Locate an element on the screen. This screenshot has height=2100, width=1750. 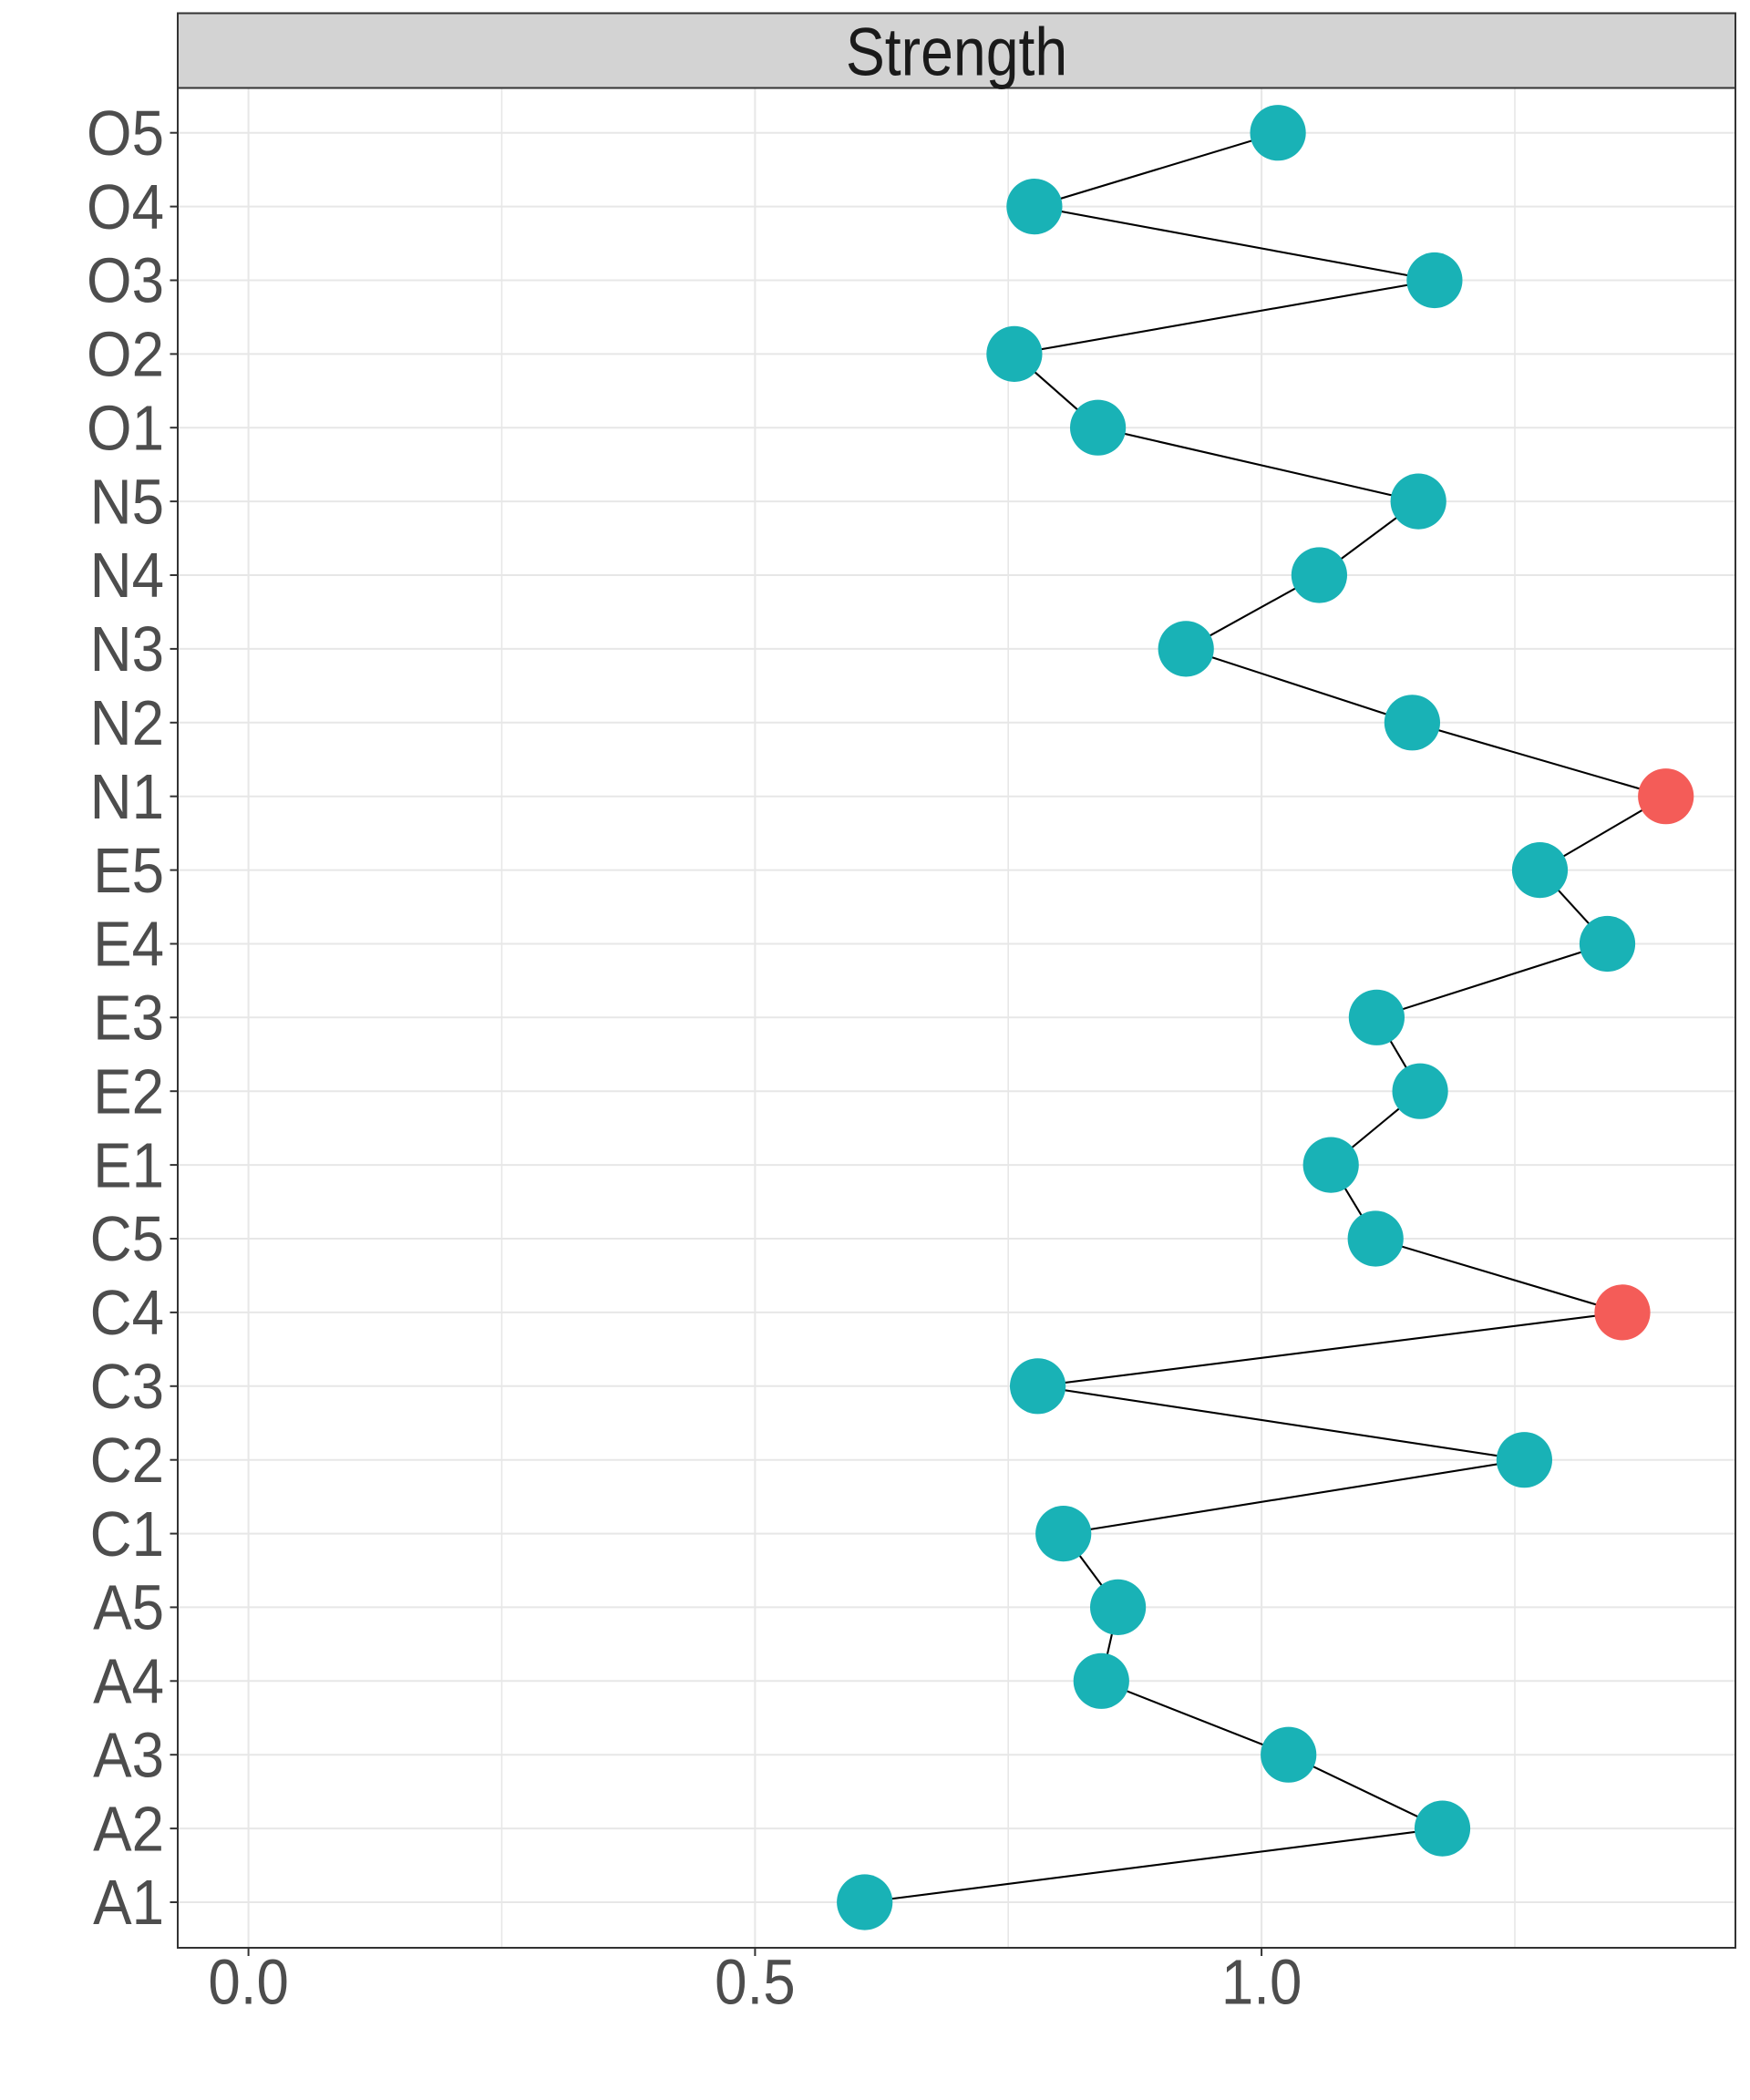
svg-text: O1 is located at coordinates (126, 429).